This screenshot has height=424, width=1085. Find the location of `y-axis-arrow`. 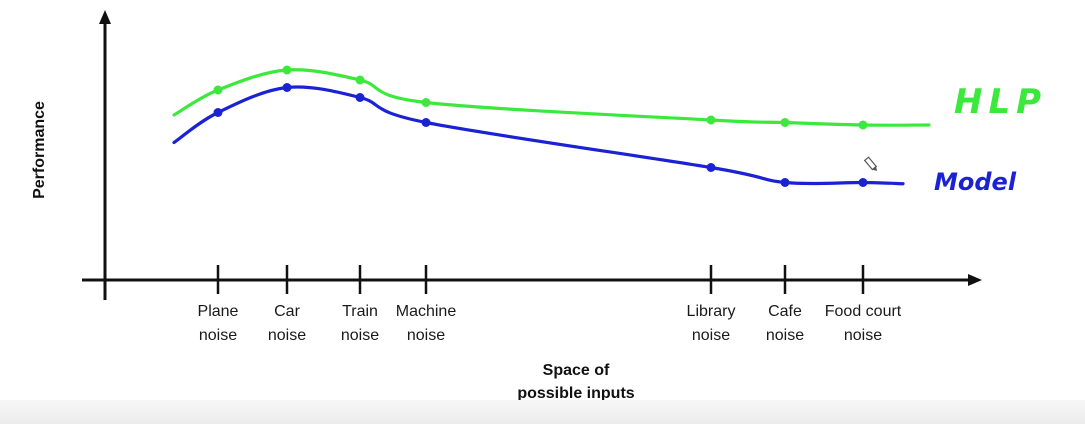

y-axis-arrow is located at coordinates (105, 17).